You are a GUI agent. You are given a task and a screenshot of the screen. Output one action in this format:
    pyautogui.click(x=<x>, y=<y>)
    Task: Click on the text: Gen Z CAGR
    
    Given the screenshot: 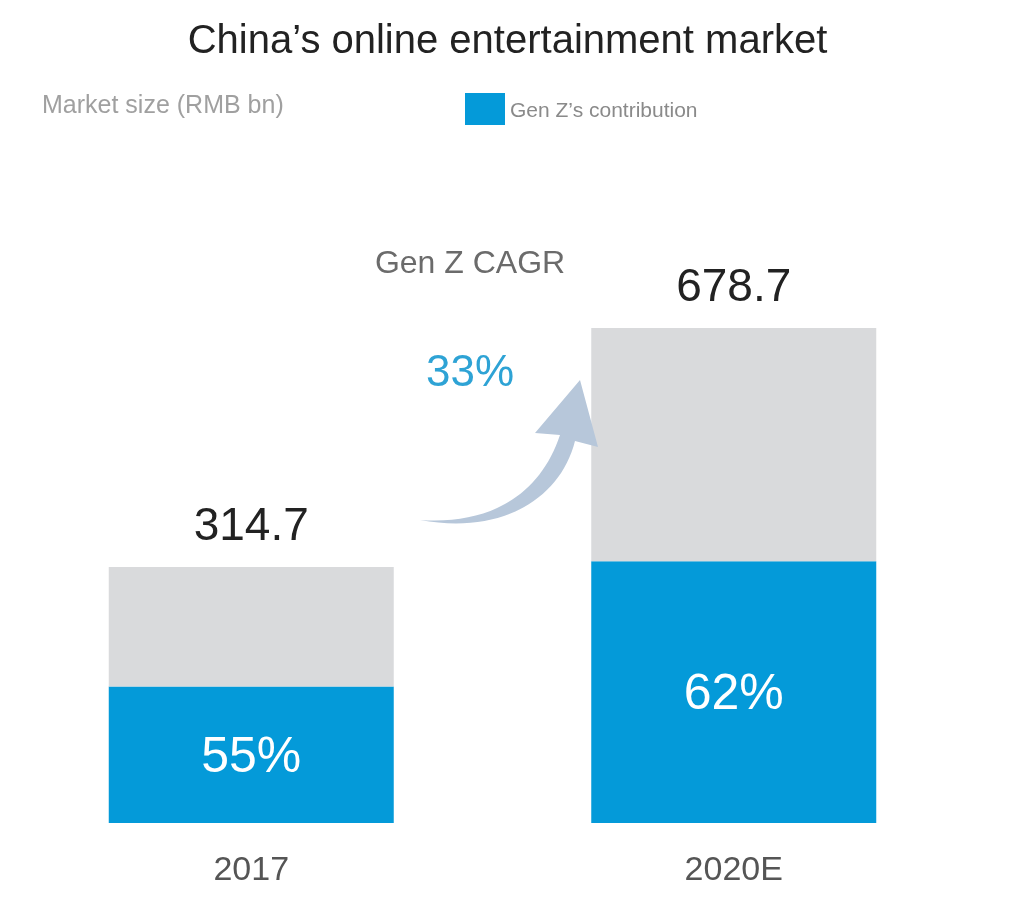 What is the action you would take?
    pyautogui.click(x=470, y=262)
    